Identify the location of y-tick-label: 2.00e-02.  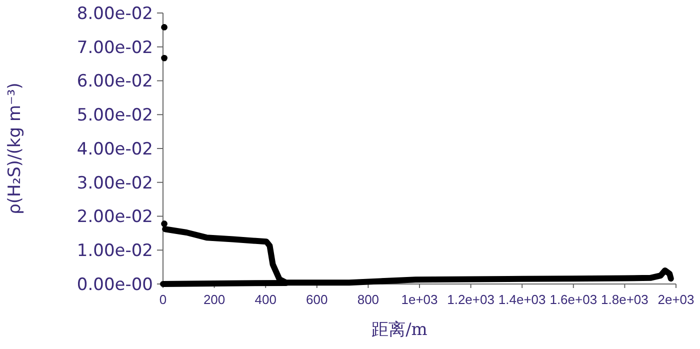
(114, 217).